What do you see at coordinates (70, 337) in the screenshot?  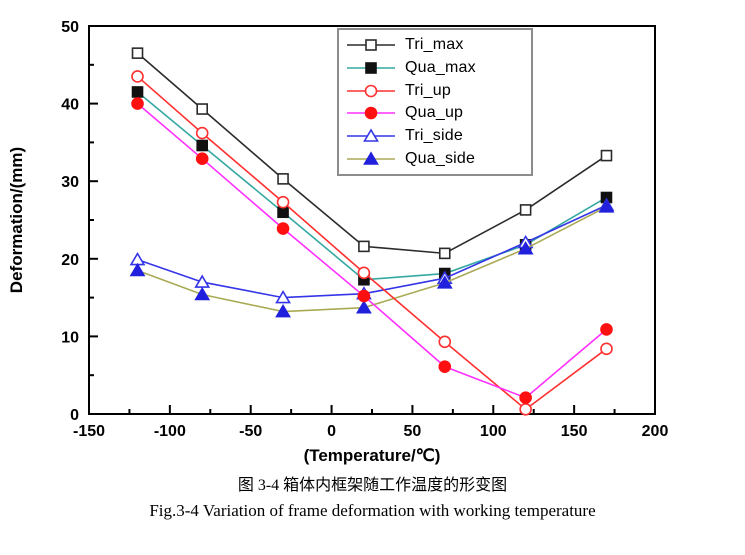 I see `y-tick-label: 10` at bounding box center [70, 337].